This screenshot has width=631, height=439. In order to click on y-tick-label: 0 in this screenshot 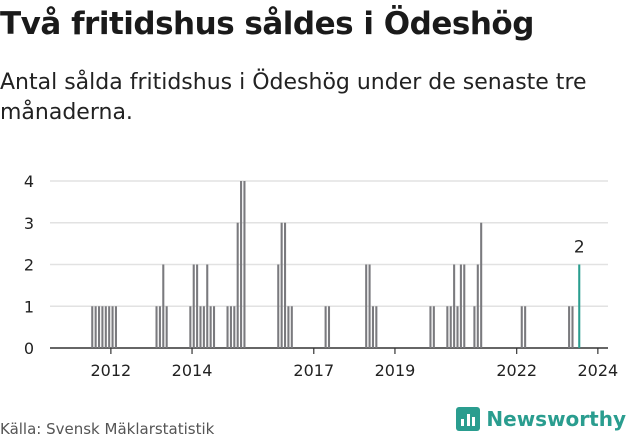, I will do `click(29, 348)`.